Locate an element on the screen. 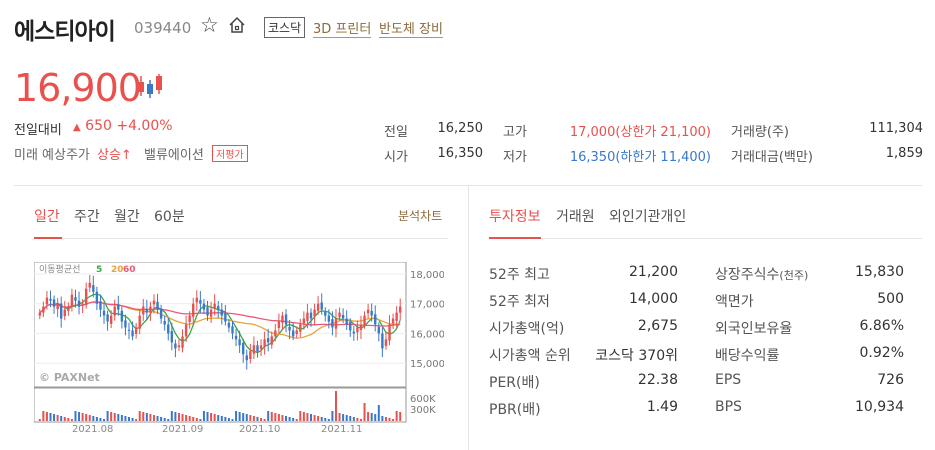  info-label: 52주 최고 is located at coordinates (519, 275).